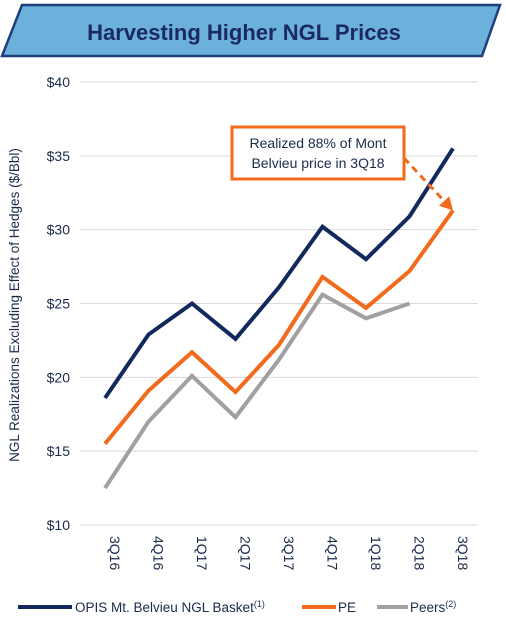  Describe the element at coordinates (420, 553) in the screenshot. I see `x-tick-label: 2Q18` at that location.